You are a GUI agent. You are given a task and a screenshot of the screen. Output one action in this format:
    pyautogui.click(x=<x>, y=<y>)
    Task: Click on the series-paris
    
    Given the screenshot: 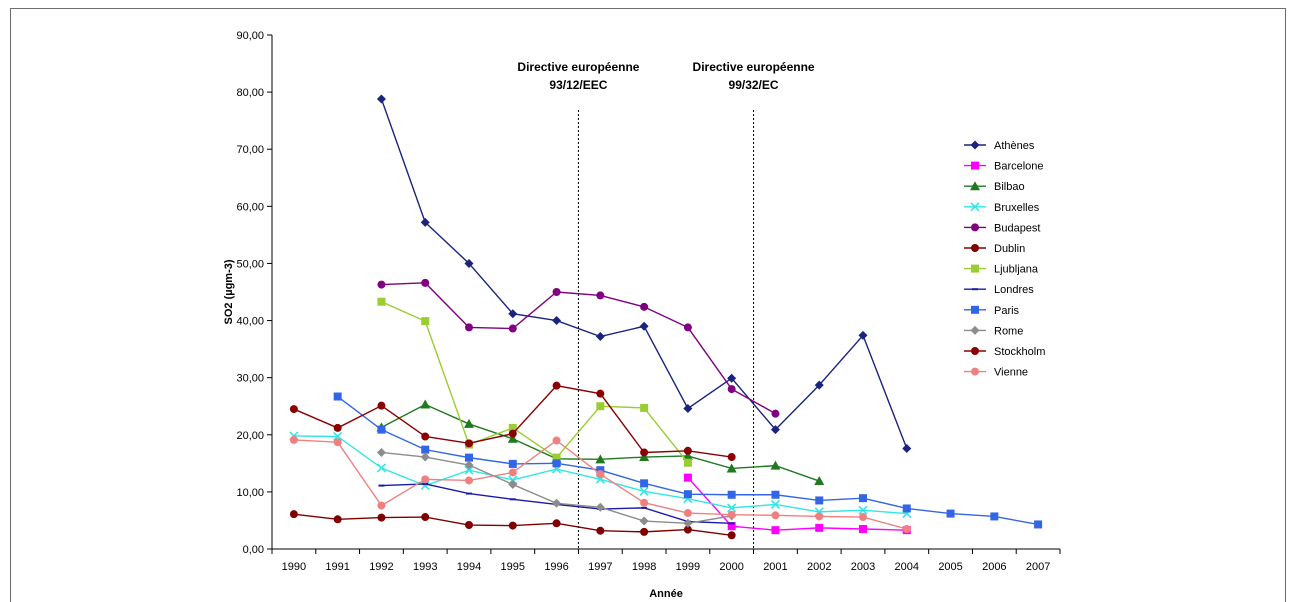 What is the action you would take?
    pyautogui.click(x=688, y=460)
    